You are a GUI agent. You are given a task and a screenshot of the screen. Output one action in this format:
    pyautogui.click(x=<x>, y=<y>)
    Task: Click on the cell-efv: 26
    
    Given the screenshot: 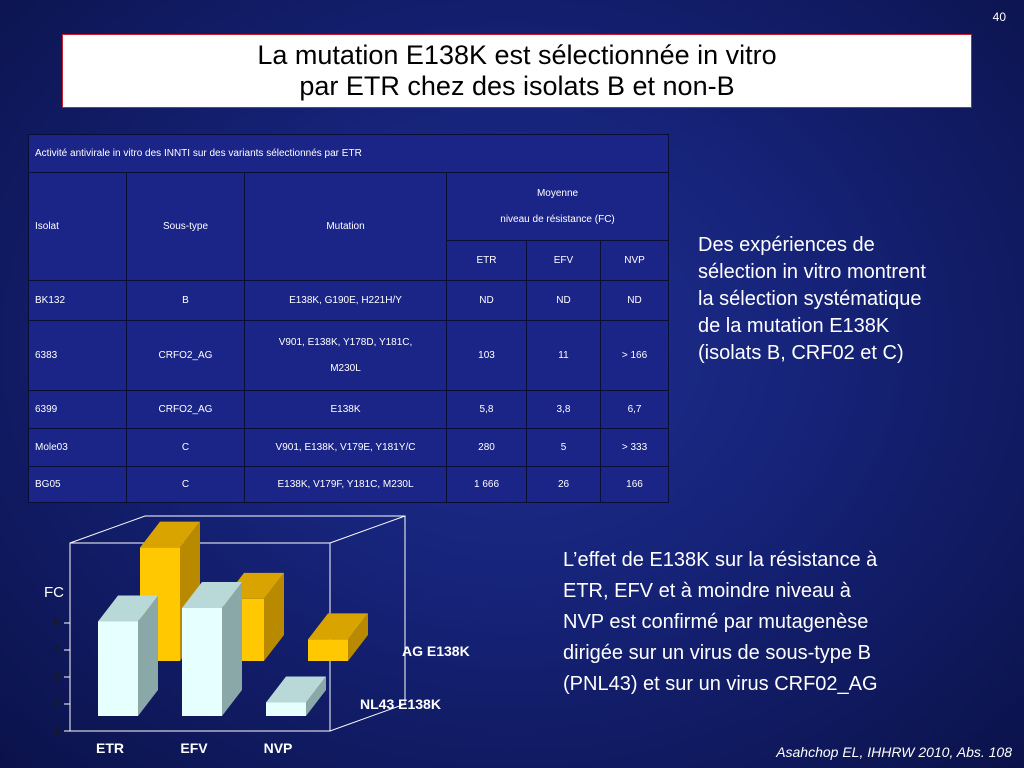 What is the action you would take?
    pyautogui.click(x=563, y=484)
    